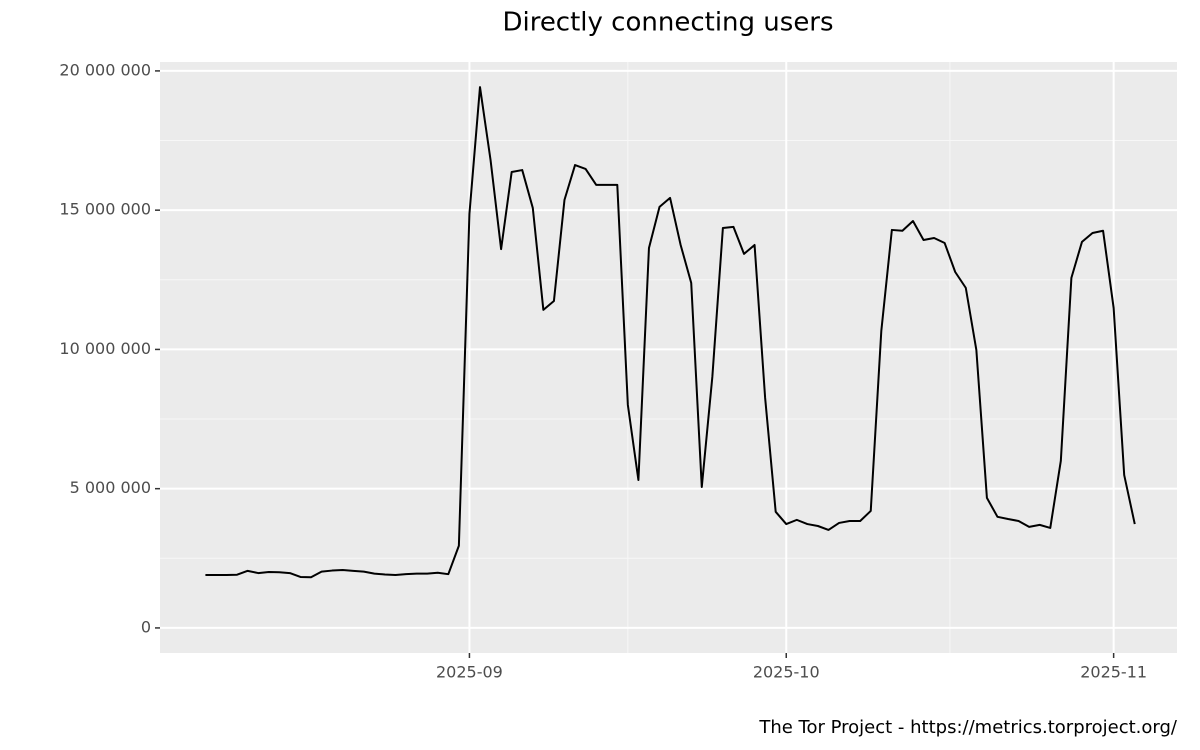  What do you see at coordinates (786, 672) in the screenshot?
I see `x-tick-label: 2025-10` at bounding box center [786, 672].